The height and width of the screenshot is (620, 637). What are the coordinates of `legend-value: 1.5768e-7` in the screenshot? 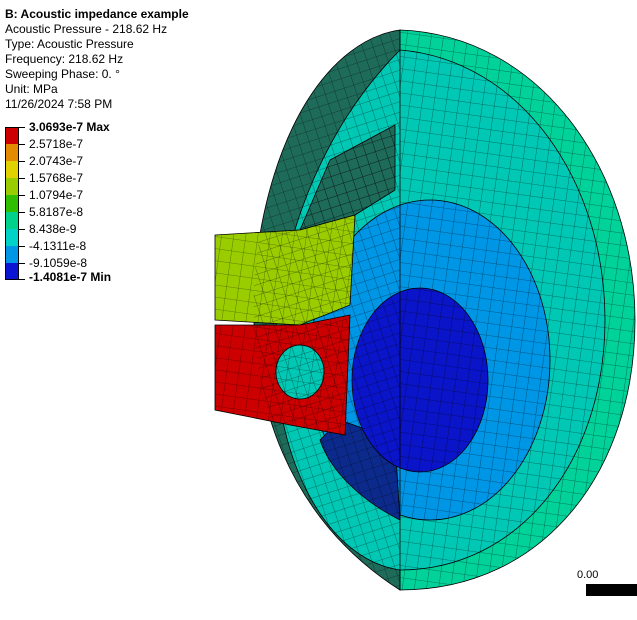 It's located at (56, 178).